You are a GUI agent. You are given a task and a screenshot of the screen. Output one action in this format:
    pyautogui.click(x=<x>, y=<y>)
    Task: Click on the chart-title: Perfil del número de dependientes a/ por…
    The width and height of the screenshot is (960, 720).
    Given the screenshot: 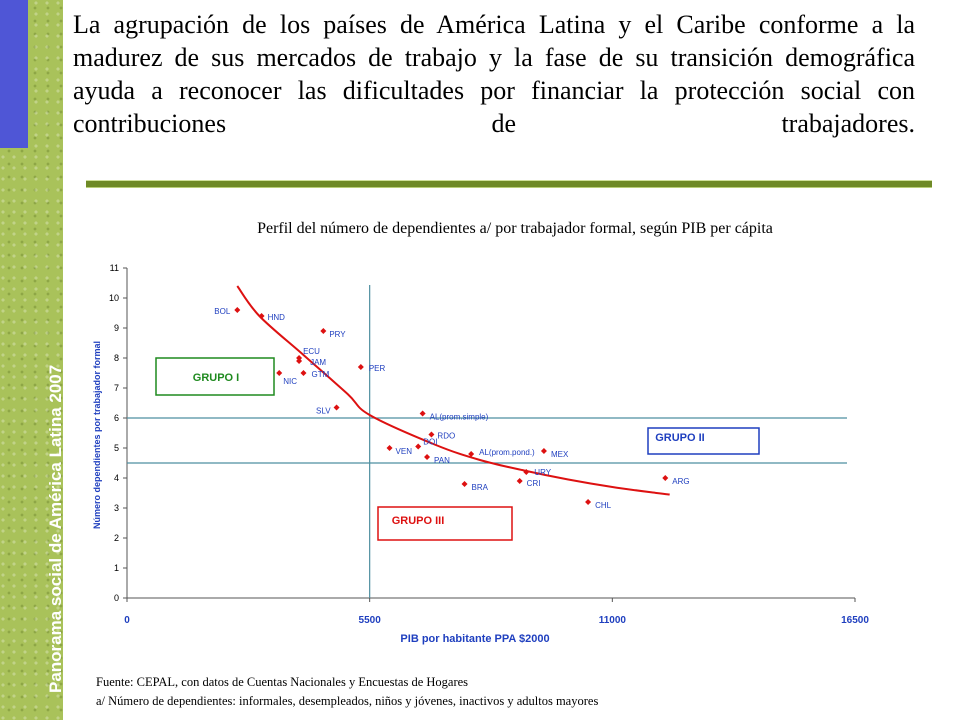 What is the action you would take?
    pyautogui.click(x=515, y=228)
    